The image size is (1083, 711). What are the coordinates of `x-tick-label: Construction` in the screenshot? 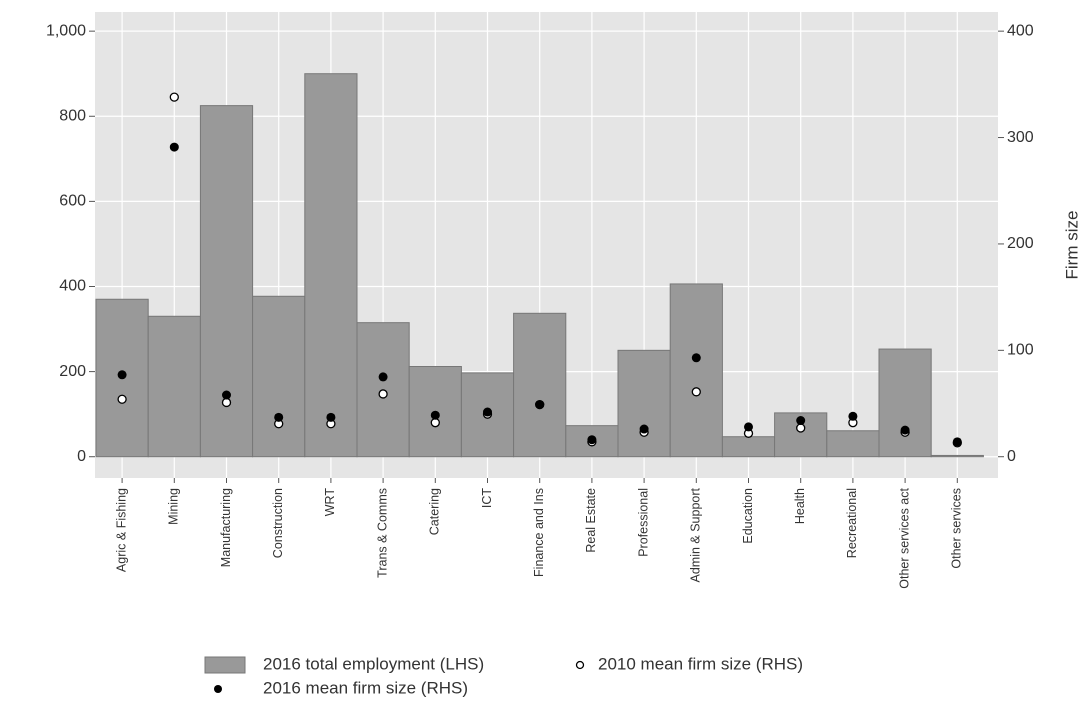 It's located at (278, 523).